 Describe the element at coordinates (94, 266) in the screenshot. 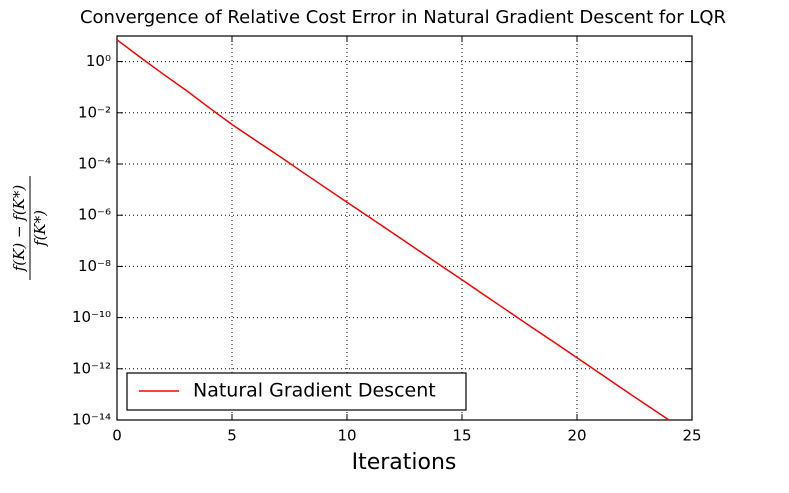

I see `y-tick-label: 10⁻⁸` at that location.